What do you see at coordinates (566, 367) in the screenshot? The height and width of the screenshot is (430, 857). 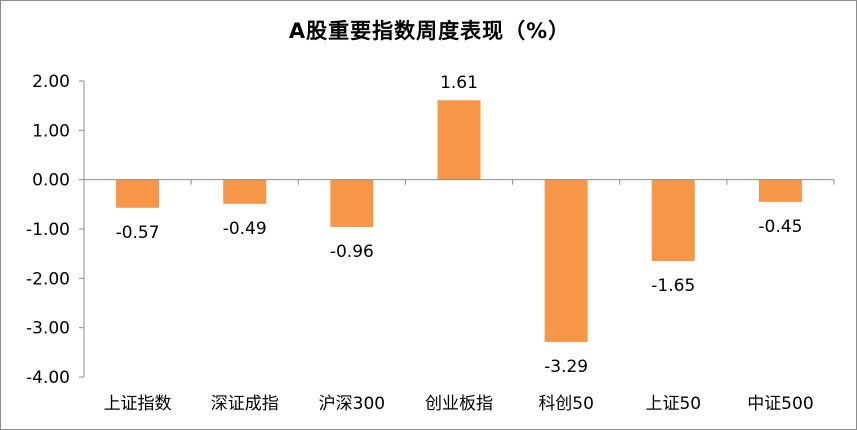 I see `data-label: -3.29` at bounding box center [566, 367].